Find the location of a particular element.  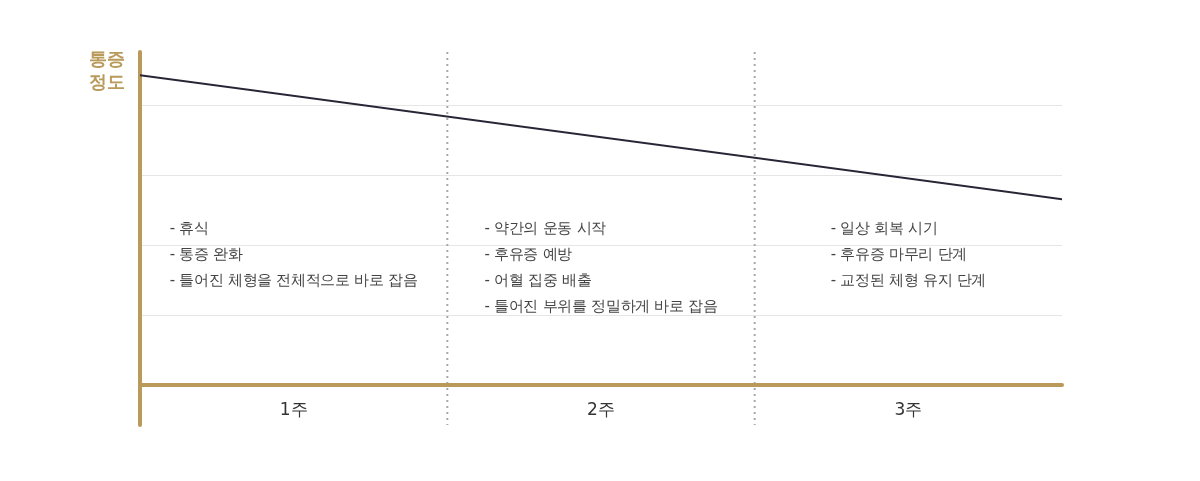

annotation: - 일상 회복 시기 - 후유증 마무리 단계 - 교정된 체형 유지 단계 is located at coordinates (908, 255).